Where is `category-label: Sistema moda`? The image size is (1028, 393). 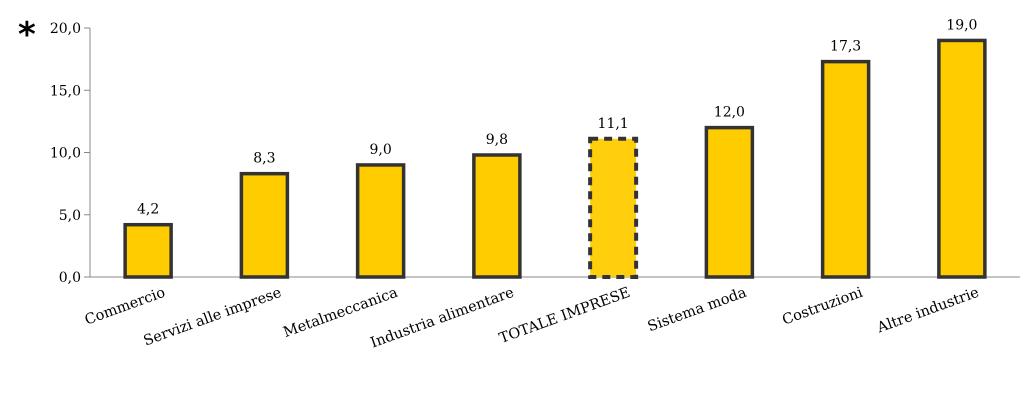 category-label: Sistema moda is located at coordinates (697, 310).